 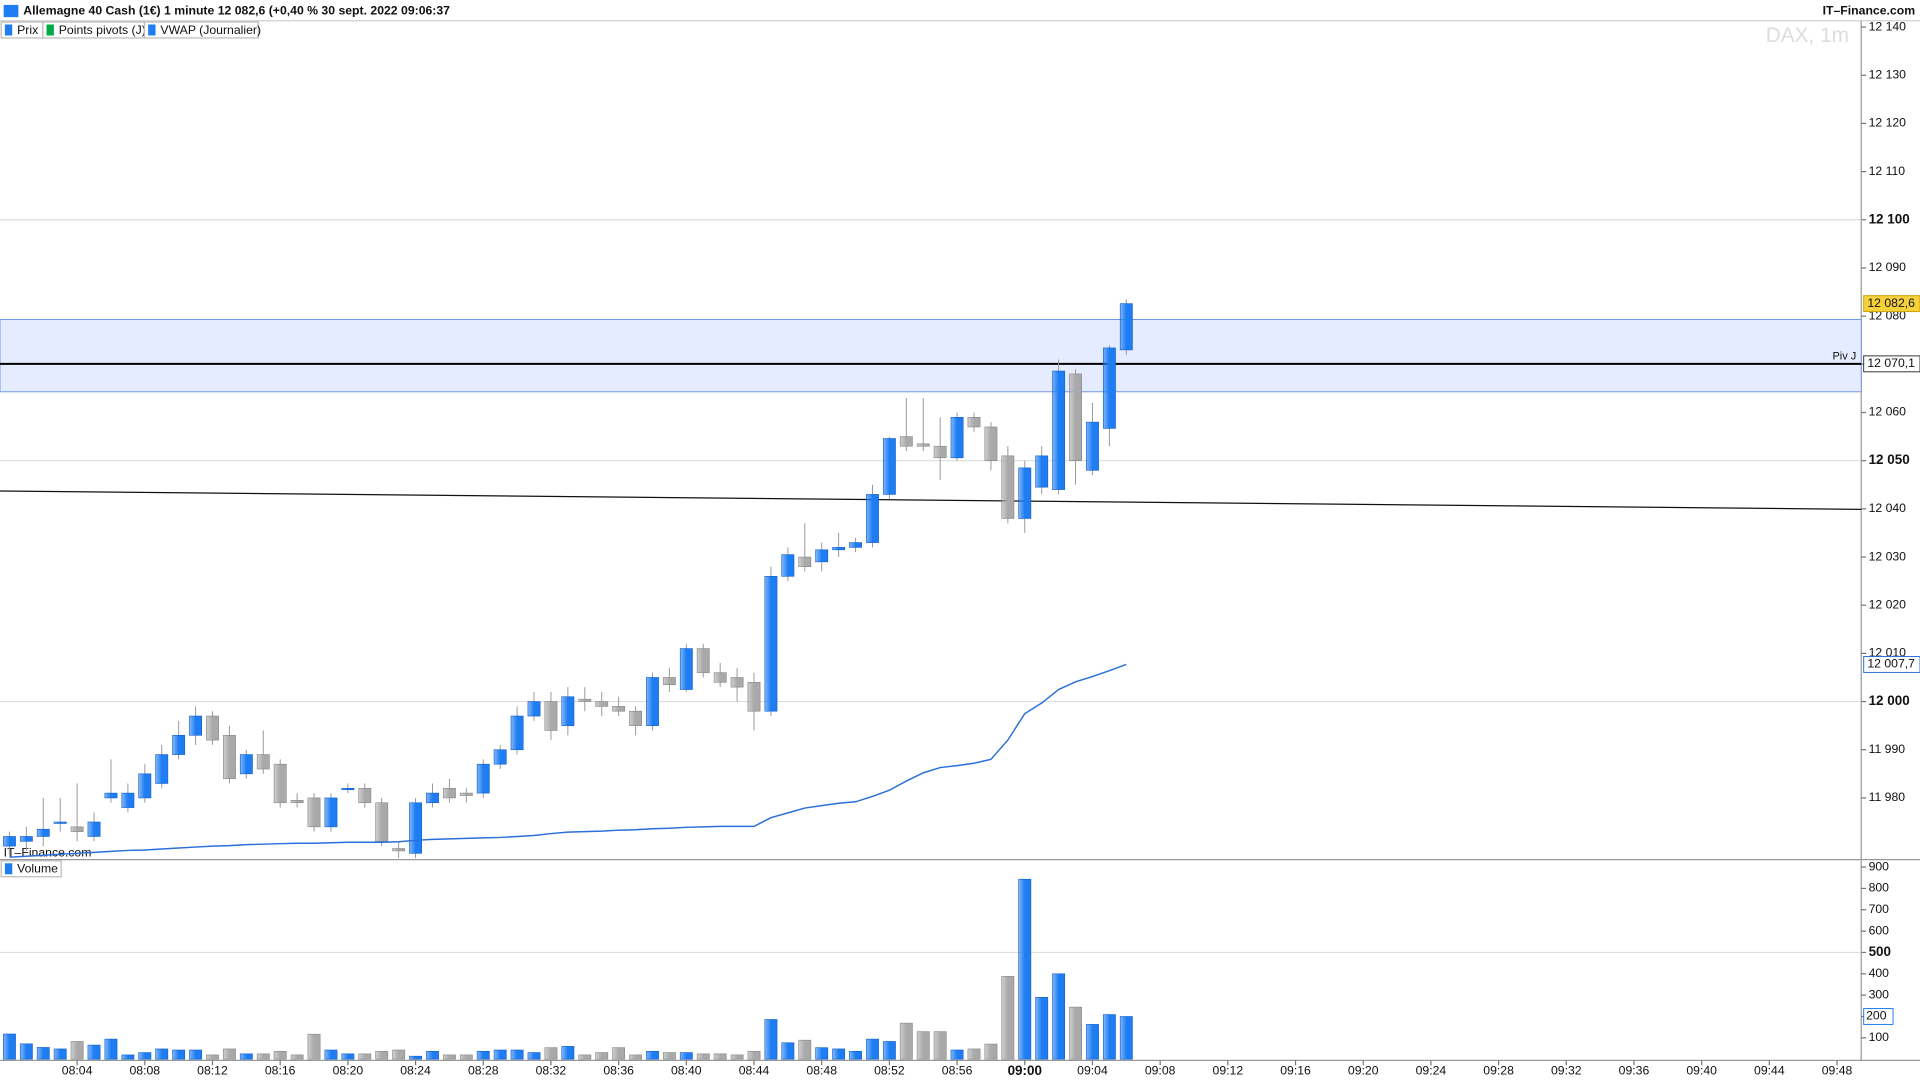 I want to click on x-tick-label: 08:56, so click(x=957, y=1071).